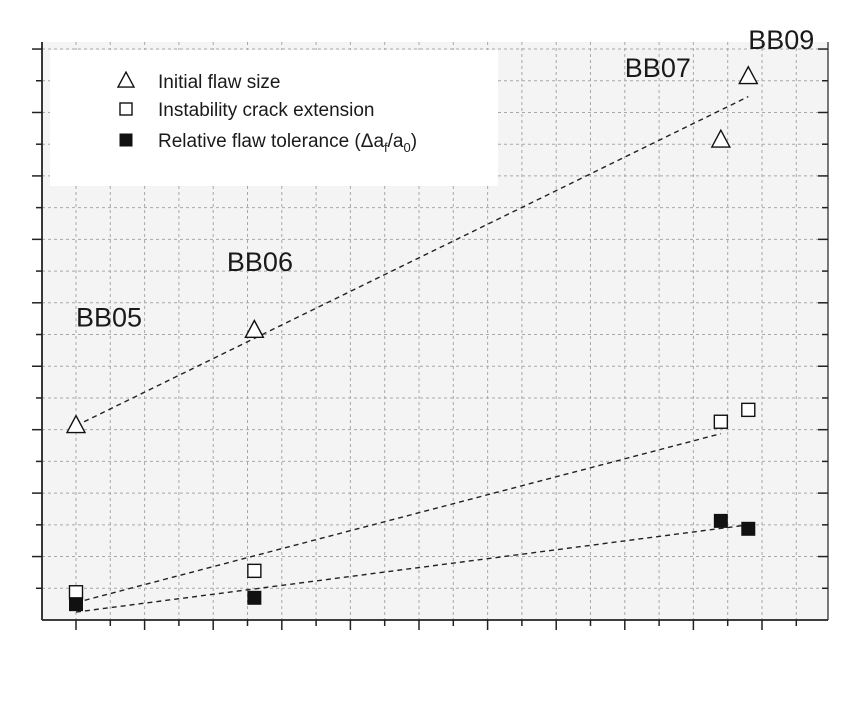 This screenshot has width=860, height=714. Describe the element at coordinates (260, 262) in the screenshot. I see `point-label: BB06` at that location.